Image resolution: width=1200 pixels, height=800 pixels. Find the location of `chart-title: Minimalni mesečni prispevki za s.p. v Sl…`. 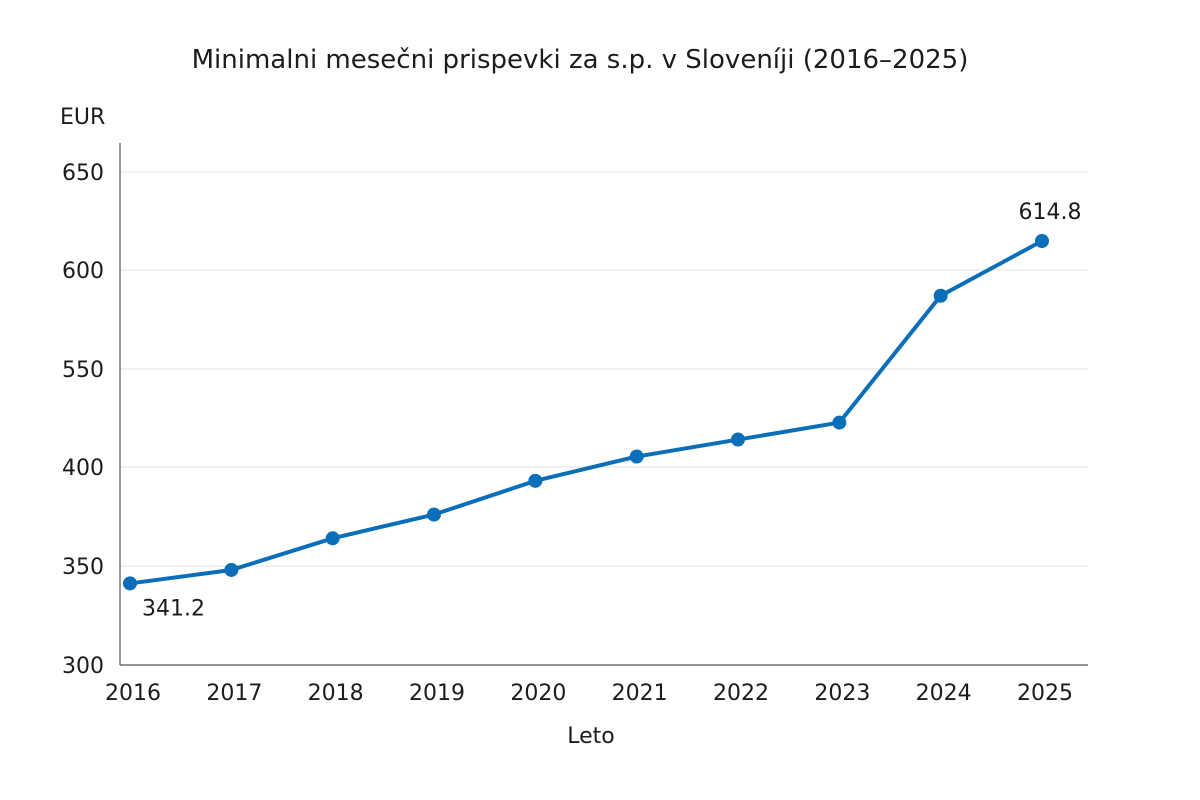

chart-title: Minimalni mesečni prispevki za s.p. v Sl… is located at coordinates (580, 60).